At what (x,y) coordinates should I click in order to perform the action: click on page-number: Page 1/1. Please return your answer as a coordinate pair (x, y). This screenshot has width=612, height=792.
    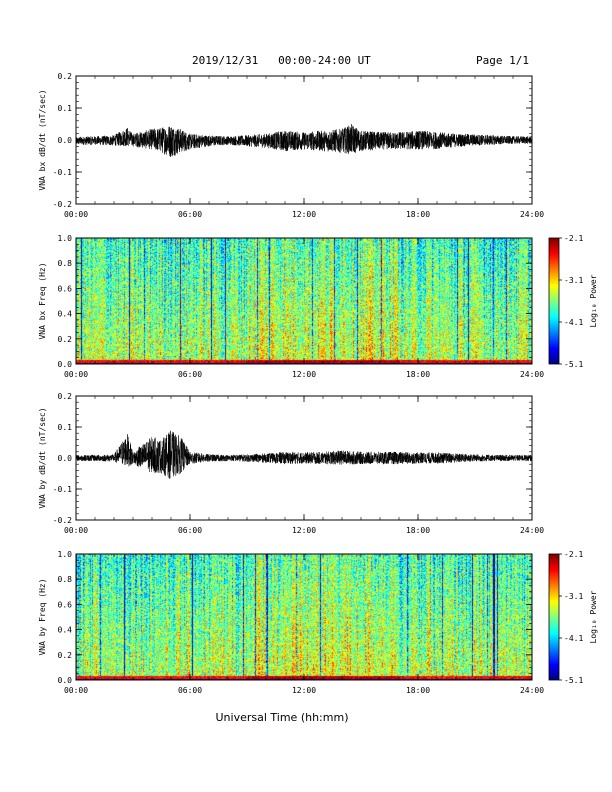
    Looking at the image, I should click on (502, 60).